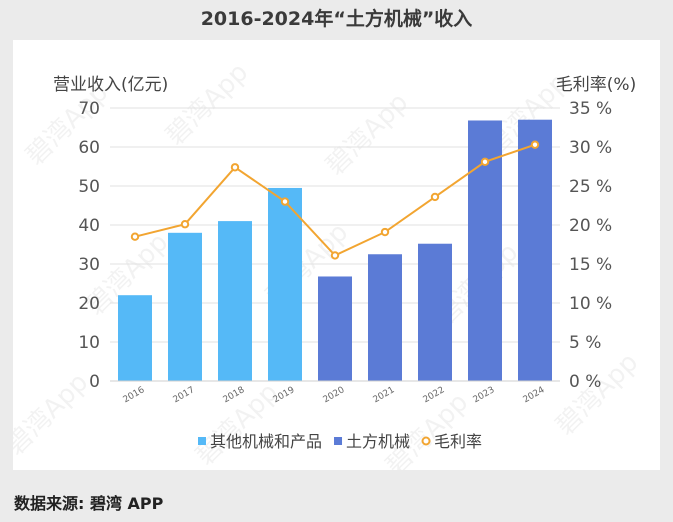  Describe the element at coordinates (285, 201) in the screenshot. I see `margin-point-2019` at that location.